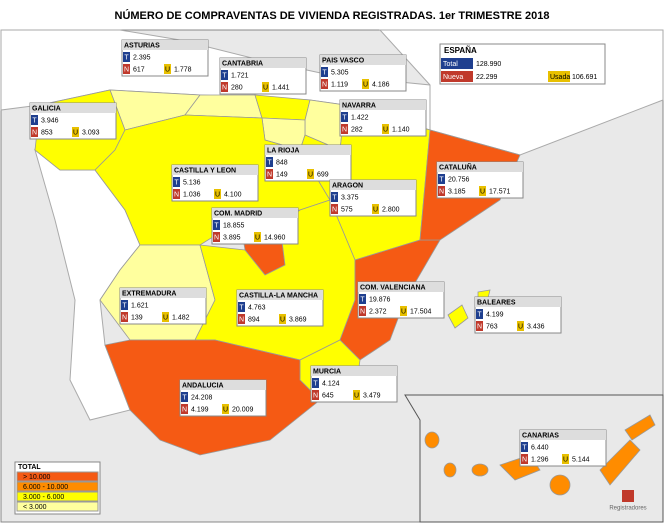  What do you see at coordinates (149, 293) in the screenshot?
I see `region-name: EXTREMADURA` at bounding box center [149, 293].